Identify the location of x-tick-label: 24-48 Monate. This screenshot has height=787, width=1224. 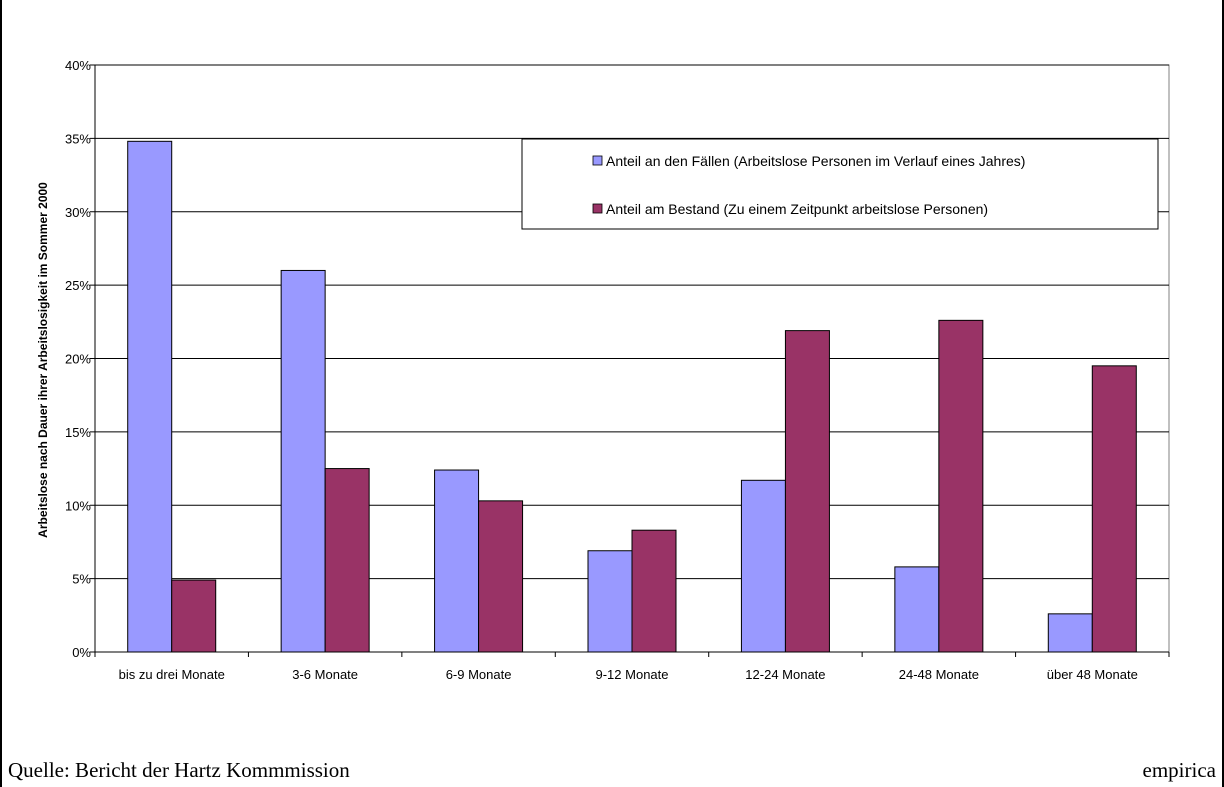
(939, 674).